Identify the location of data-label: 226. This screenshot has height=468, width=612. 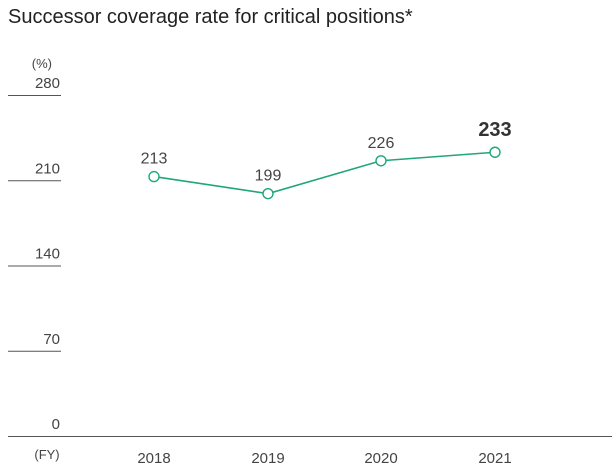
(381, 143).